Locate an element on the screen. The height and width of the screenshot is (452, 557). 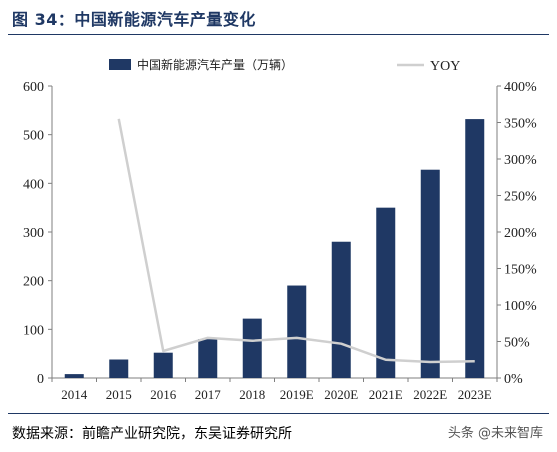
x-tick-label: 2018 is located at coordinates (252, 394).